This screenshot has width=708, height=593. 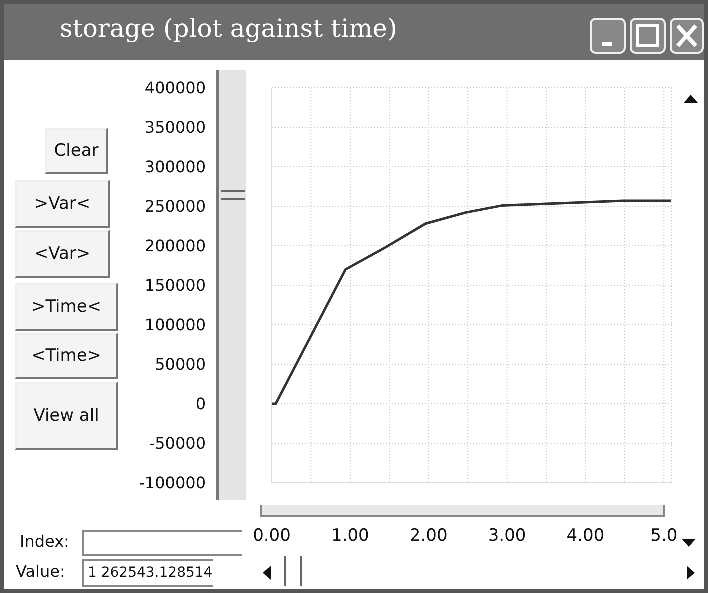 I want to click on y-tick-label: 50000, so click(x=180, y=364).